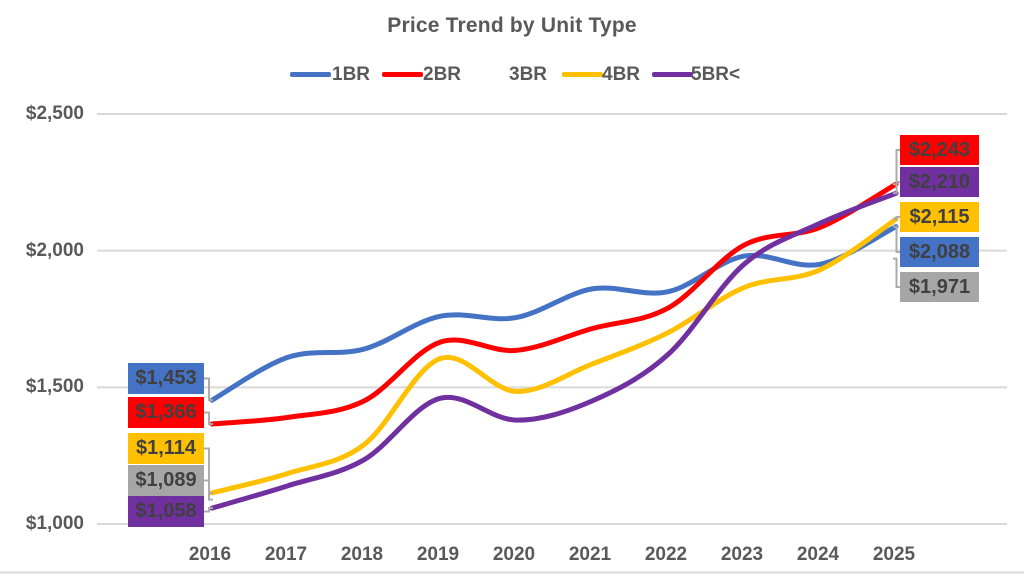  What do you see at coordinates (166, 480) in the screenshot?
I see `value-label-left-3br: $1,089` at bounding box center [166, 480].